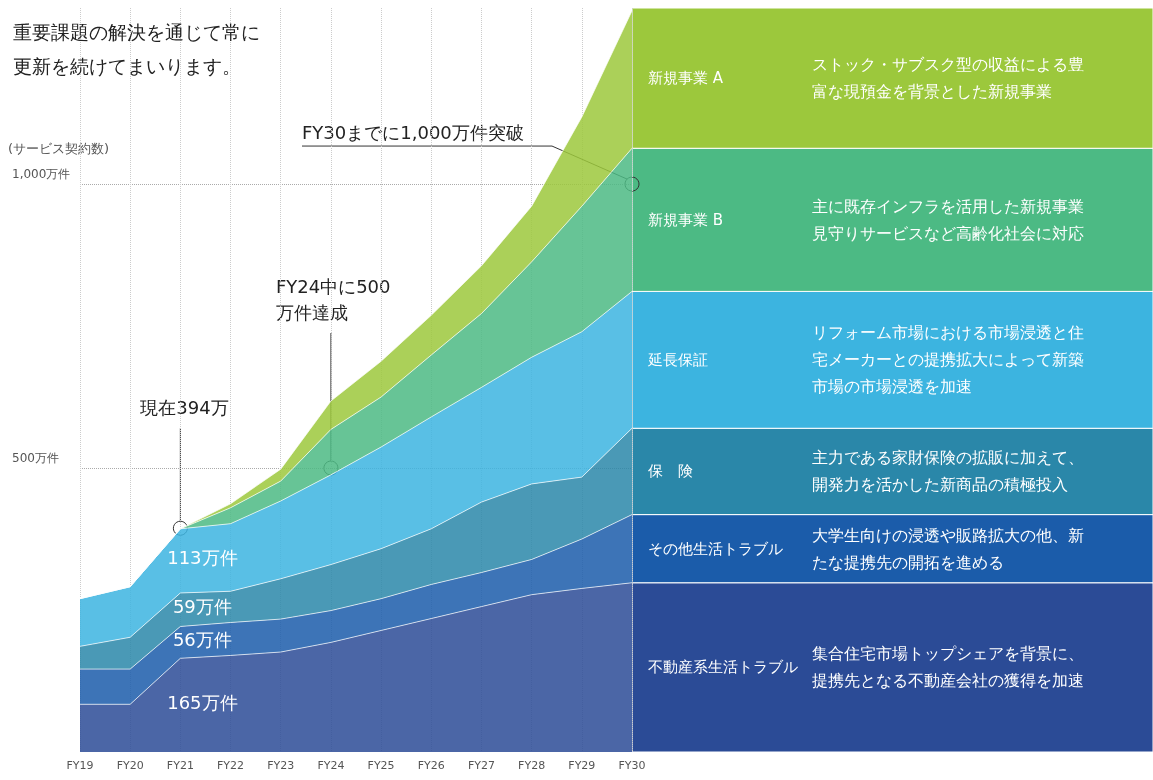 The width and height of the screenshot is (1153, 780). Describe the element at coordinates (333, 299) in the screenshot. I see `annotation: FY24中に500万件達成` at that location.